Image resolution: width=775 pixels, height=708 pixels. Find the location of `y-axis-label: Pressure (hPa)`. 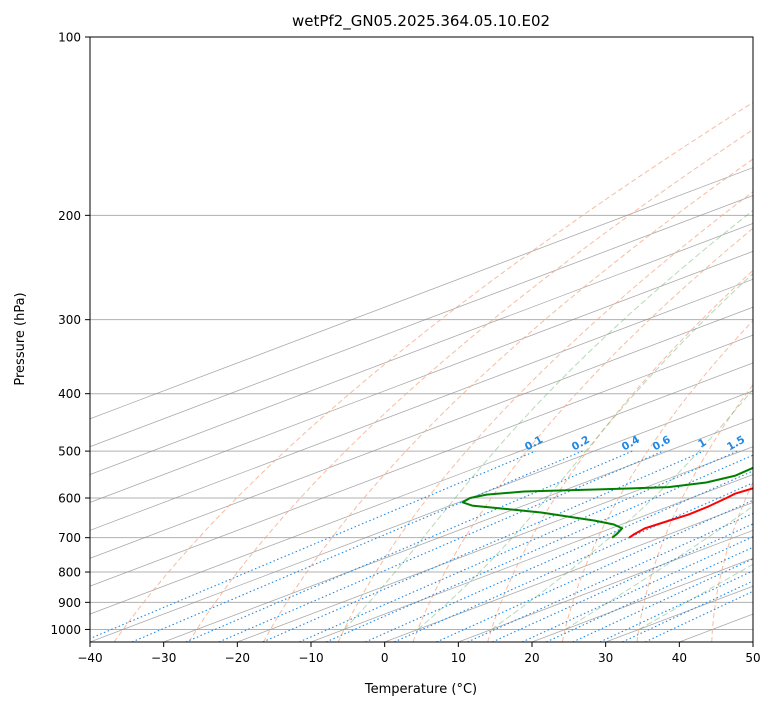

y-axis-label: Pressure (hPa) is located at coordinates (20, 338).